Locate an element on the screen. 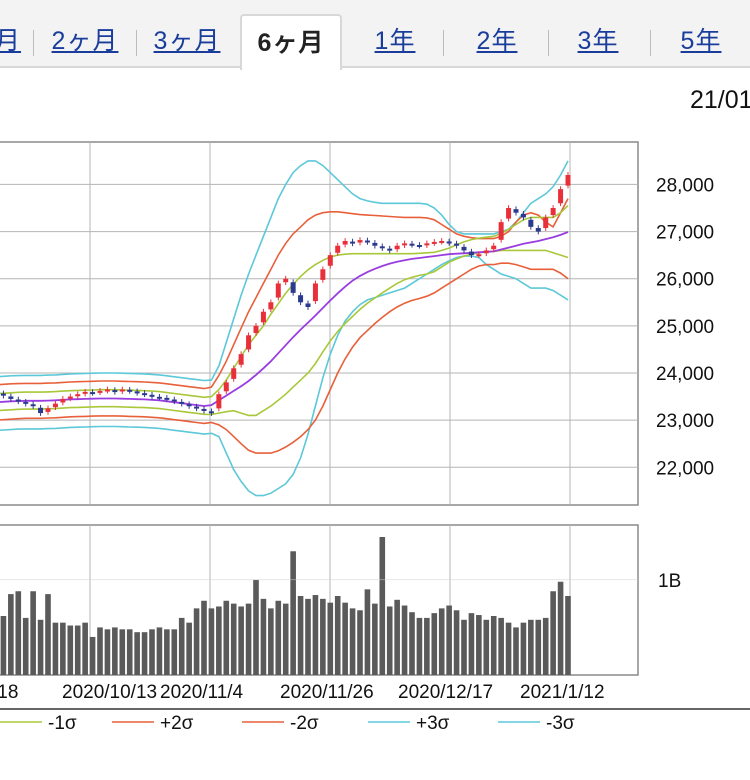 This screenshot has width=750, height=780. legend: -1σ +2σ -2σ +3σ -3σ is located at coordinates (375, 721).